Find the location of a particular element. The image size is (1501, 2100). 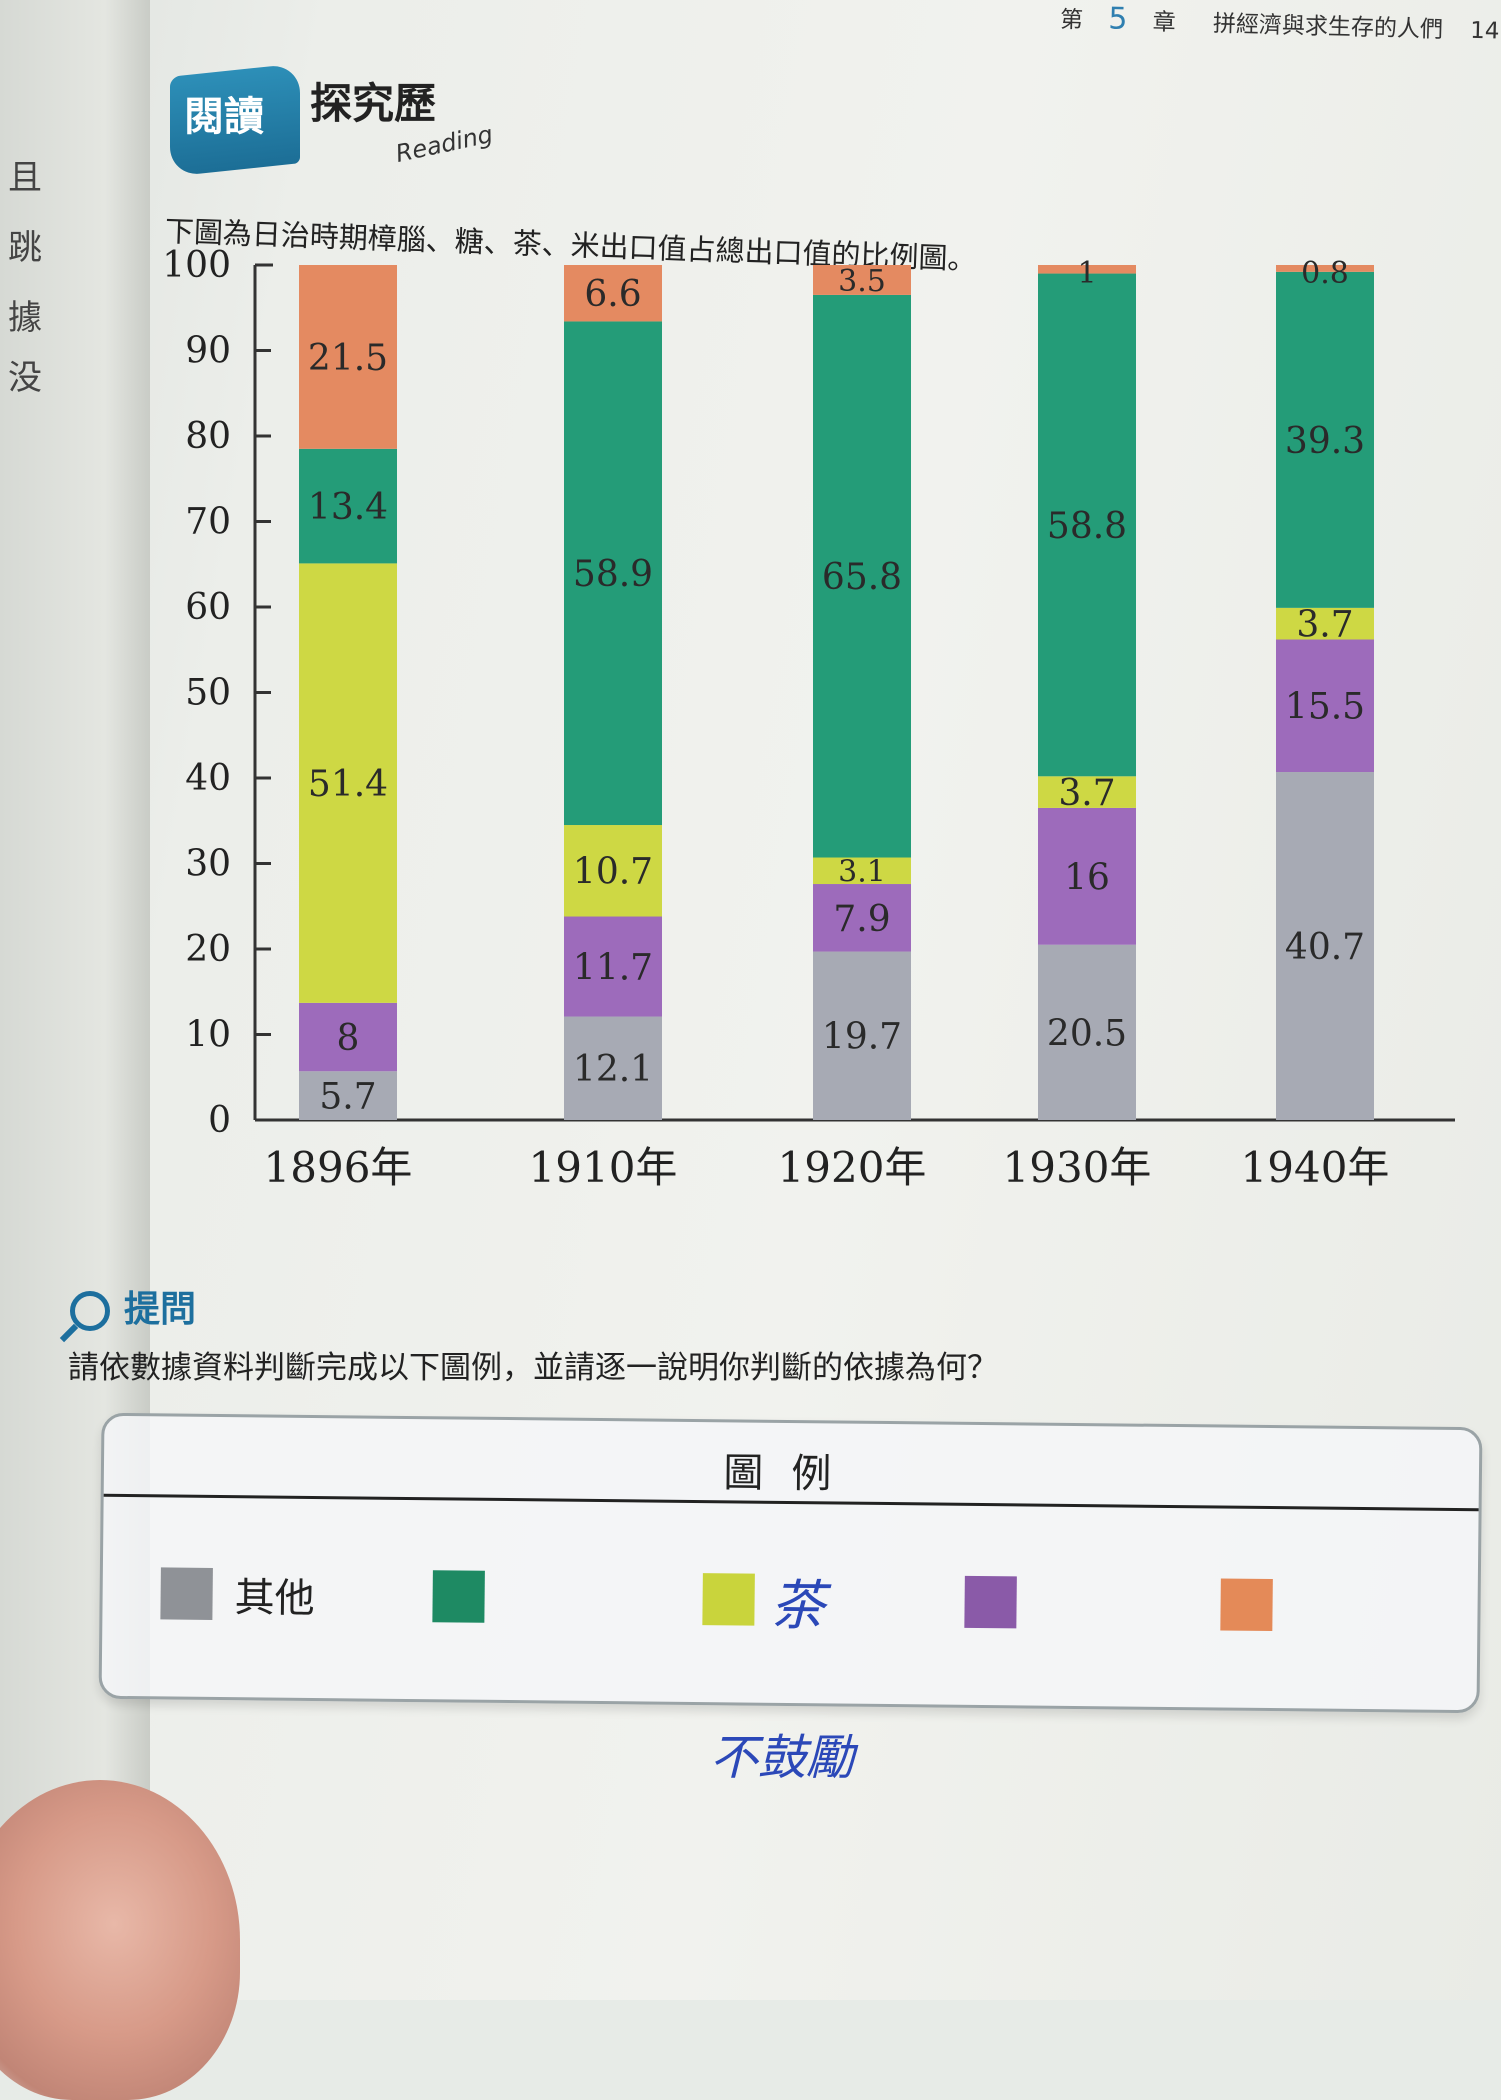

y-tick-label: 40 is located at coordinates (208, 778).